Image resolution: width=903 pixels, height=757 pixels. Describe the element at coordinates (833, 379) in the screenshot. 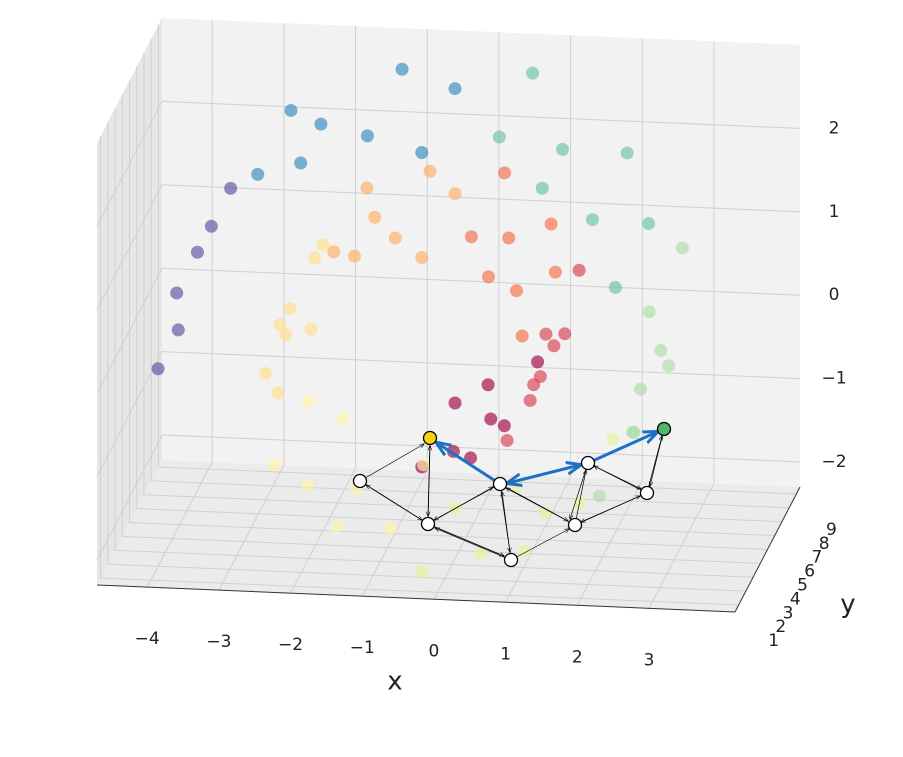

I see `z-tick-label: −1` at that location.